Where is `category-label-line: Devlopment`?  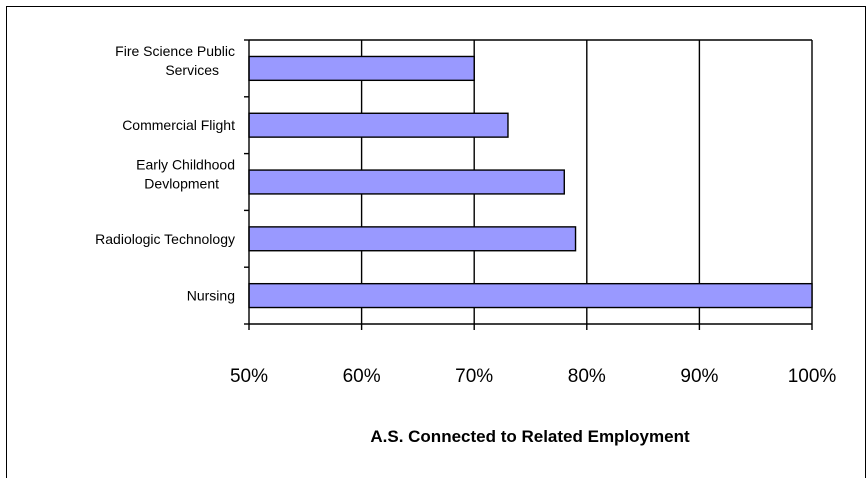 category-label-line: Devlopment is located at coordinates (181, 184).